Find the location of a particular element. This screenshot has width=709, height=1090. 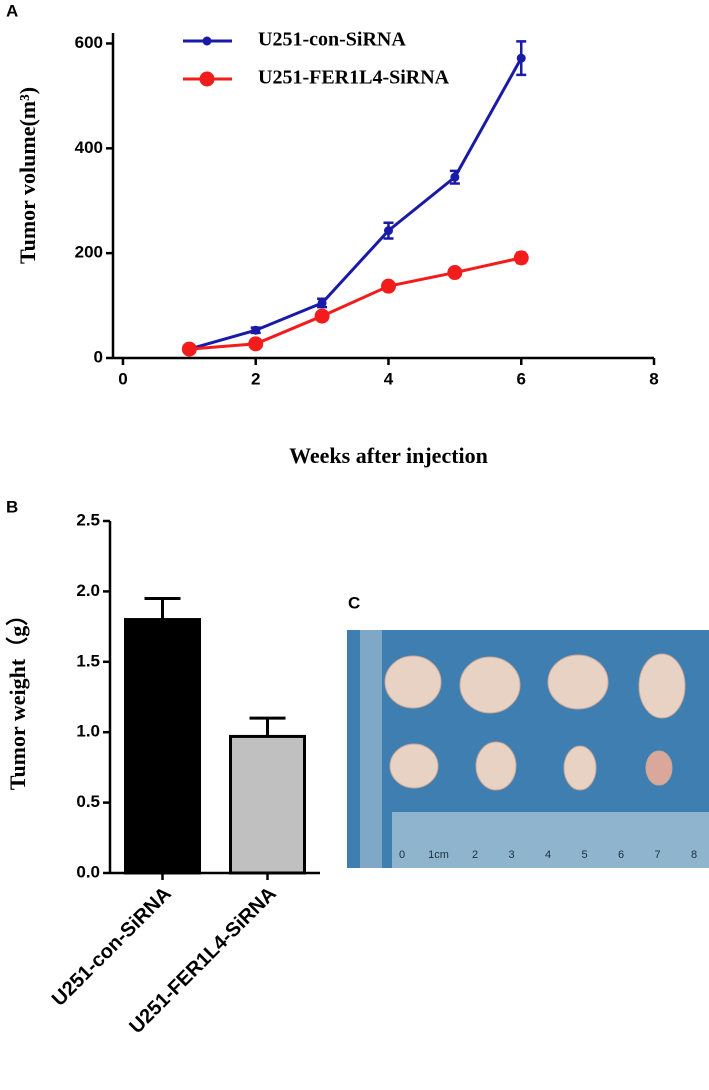

legend-label: U251-con-SiRNA is located at coordinates (332, 40).